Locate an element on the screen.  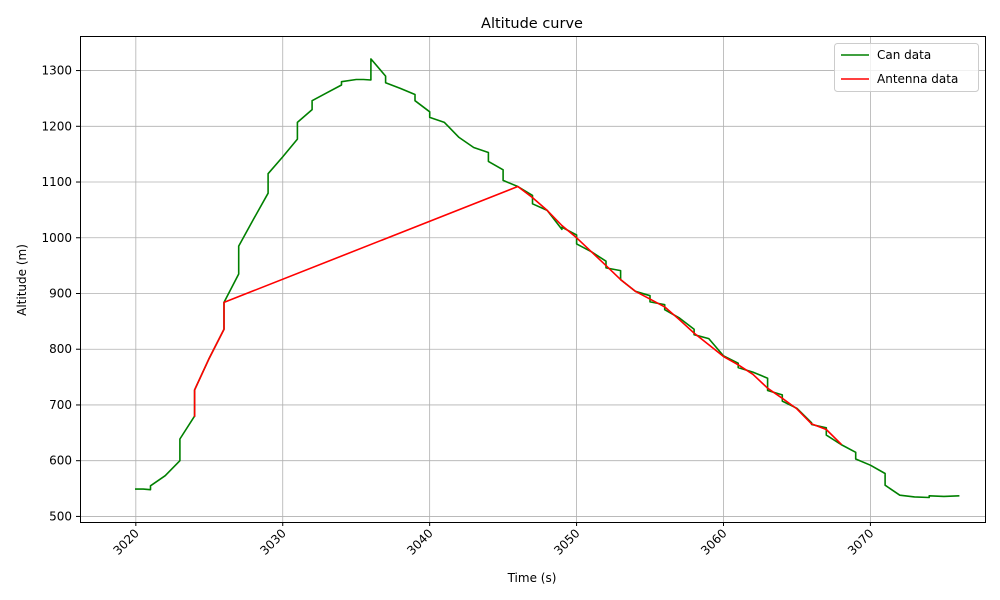
y-axis-ticks: 500 600 700 800 900 1000 1100 1200 1300 is located at coordinates (60, 293).